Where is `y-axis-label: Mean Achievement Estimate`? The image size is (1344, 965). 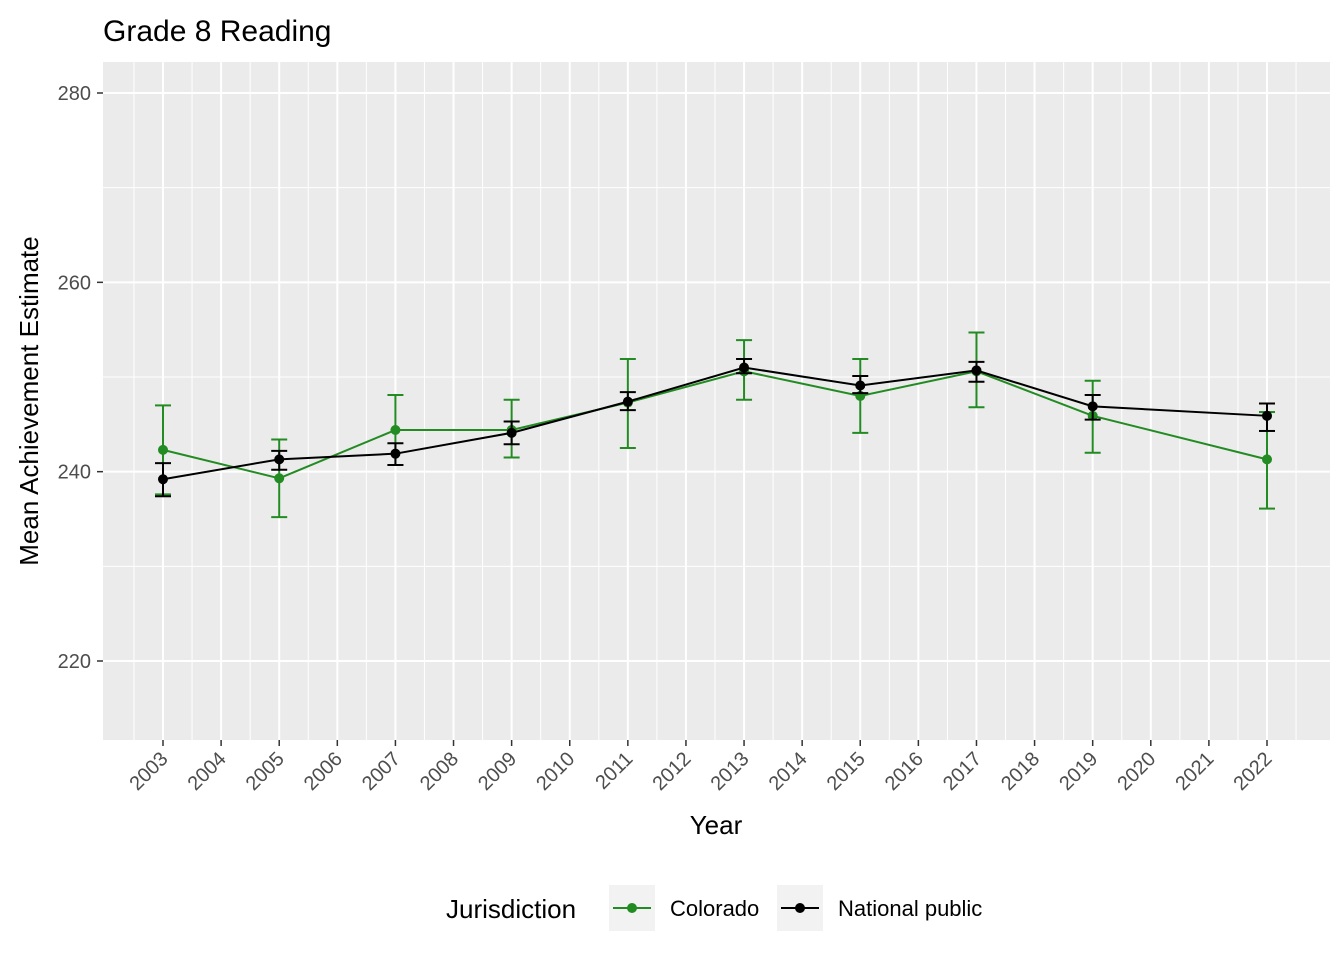
y-axis-label: Mean Achievement Estimate is located at coordinates (29, 401).